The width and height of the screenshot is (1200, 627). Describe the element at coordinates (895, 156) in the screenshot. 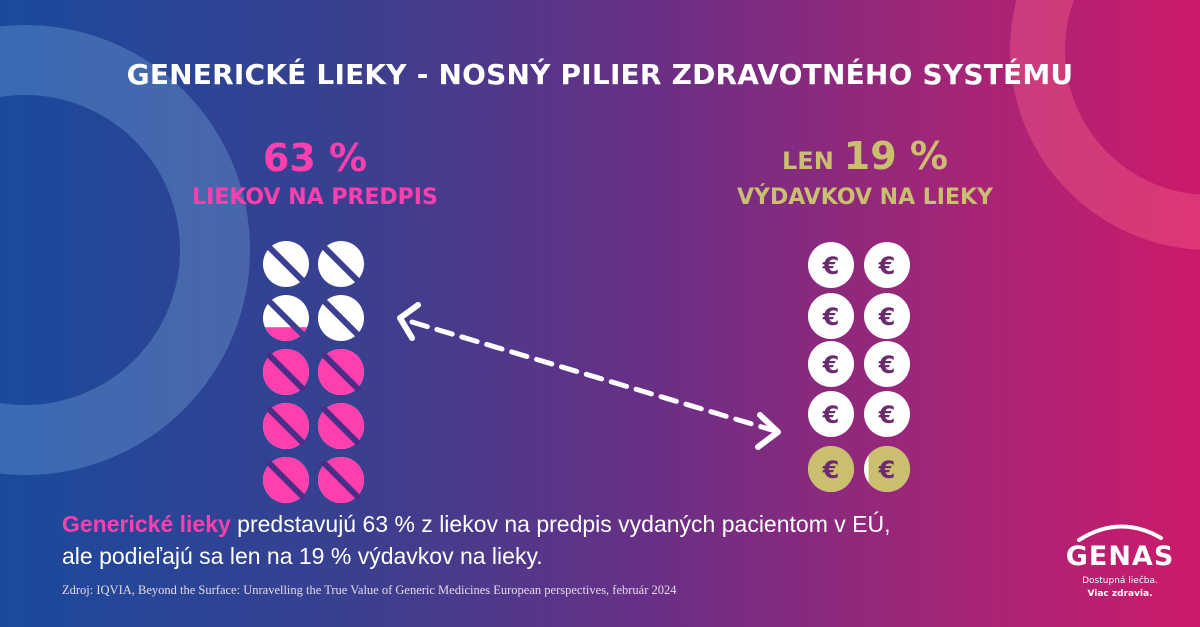

I see `right-percent: 19 %` at that location.